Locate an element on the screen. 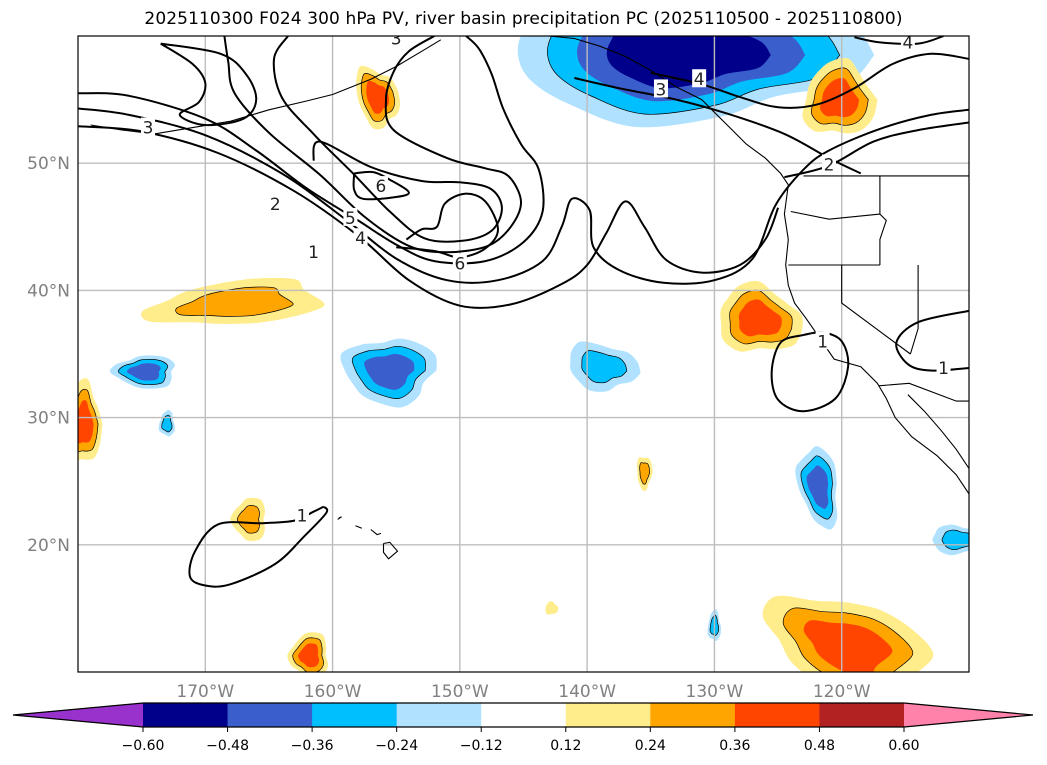 The image size is (1047, 765). colorbar-tick-label: 0.24 is located at coordinates (650, 746).